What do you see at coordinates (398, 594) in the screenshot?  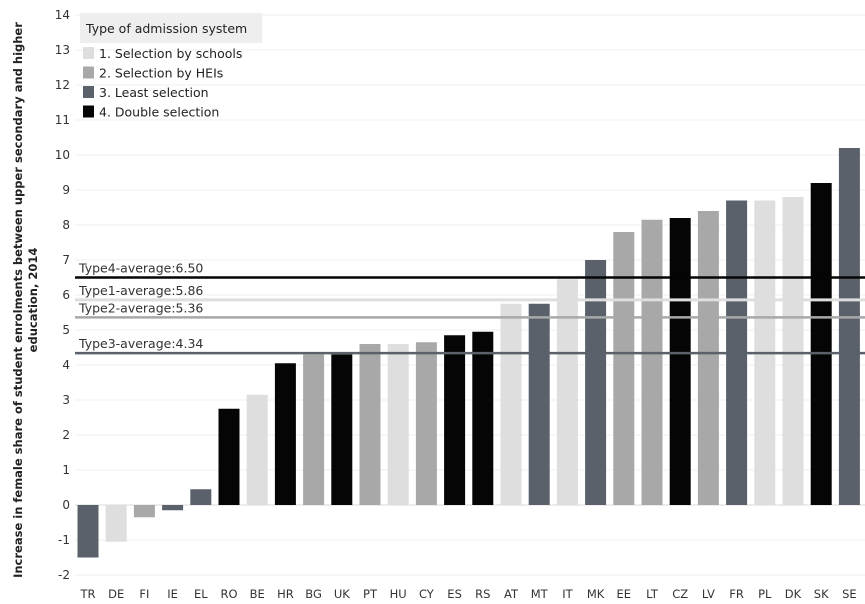 I see `x-tick-label: HU` at bounding box center [398, 594].